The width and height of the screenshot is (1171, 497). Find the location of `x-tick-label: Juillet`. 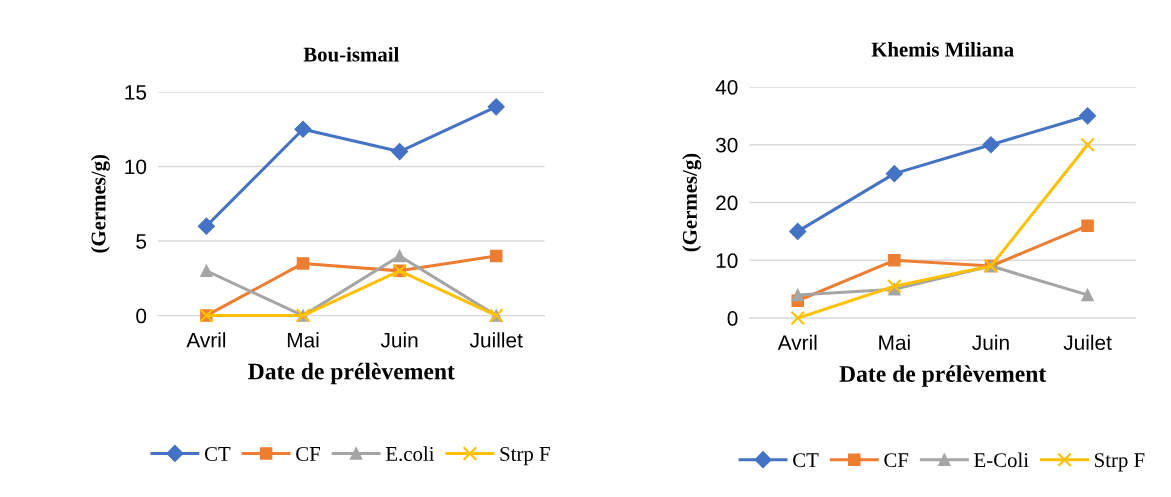

x-tick-label: Juillet is located at coordinates (496, 340).